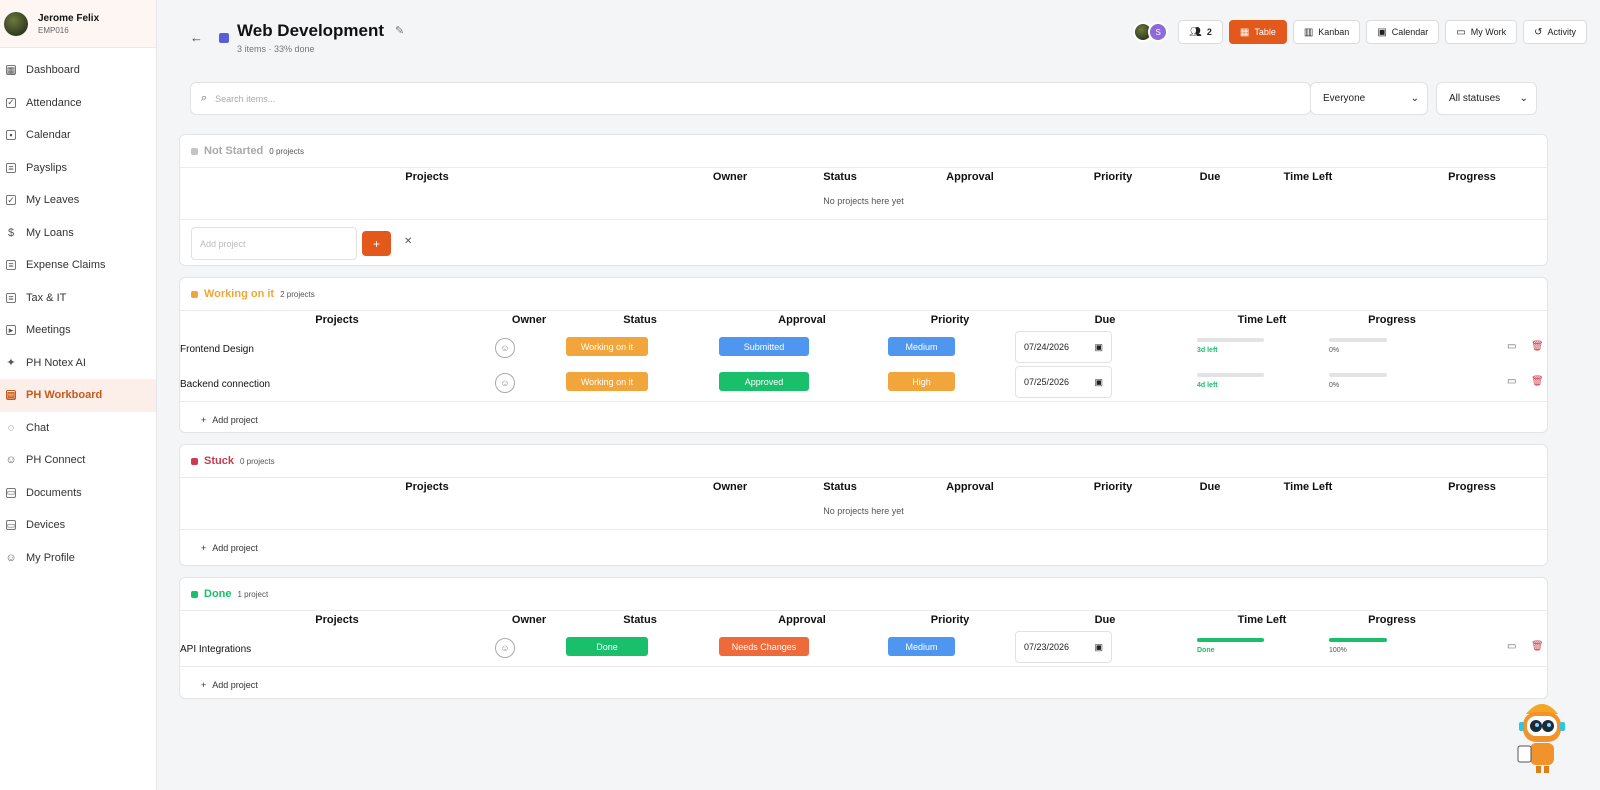 The image size is (1600, 790). I want to click on sidebar-item-ph-connect: ☺ PH Connect, so click(78, 460).